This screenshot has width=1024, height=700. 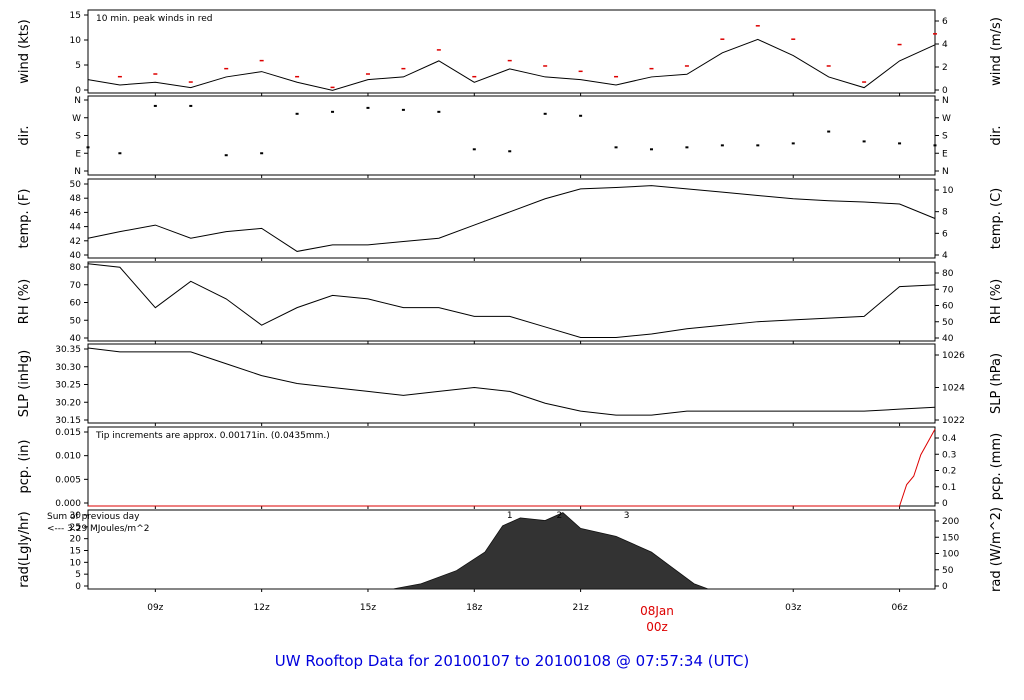 I want to click on temp-ytick-left-label: 50, so click(x=76, y=185).